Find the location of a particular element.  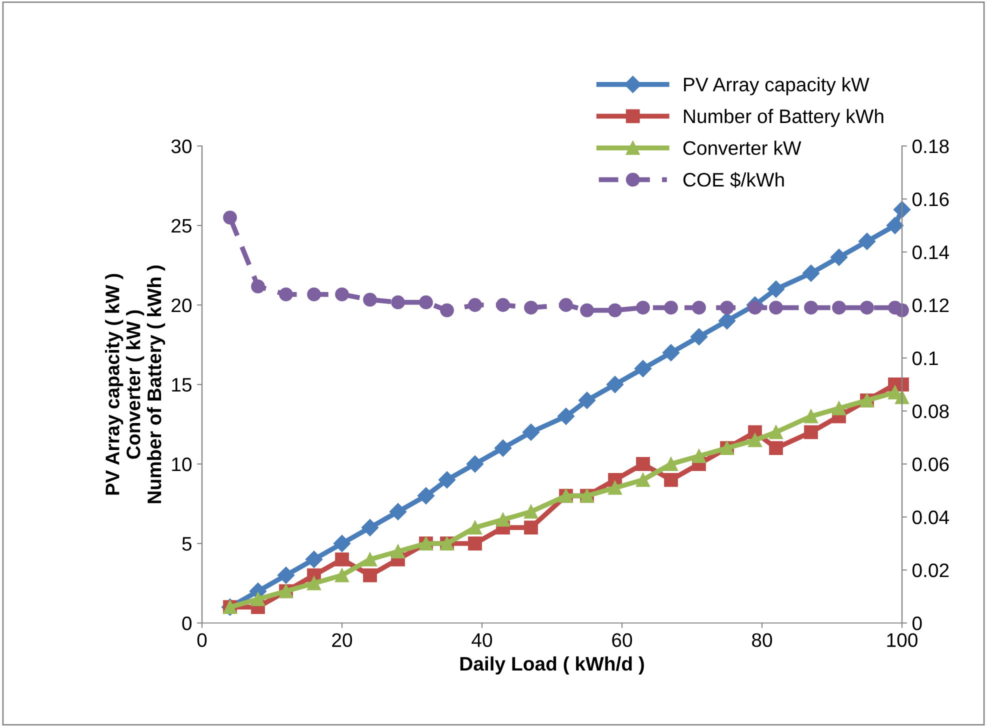

y2-tick-label: 0.02 is located at coordinates (930, 570).